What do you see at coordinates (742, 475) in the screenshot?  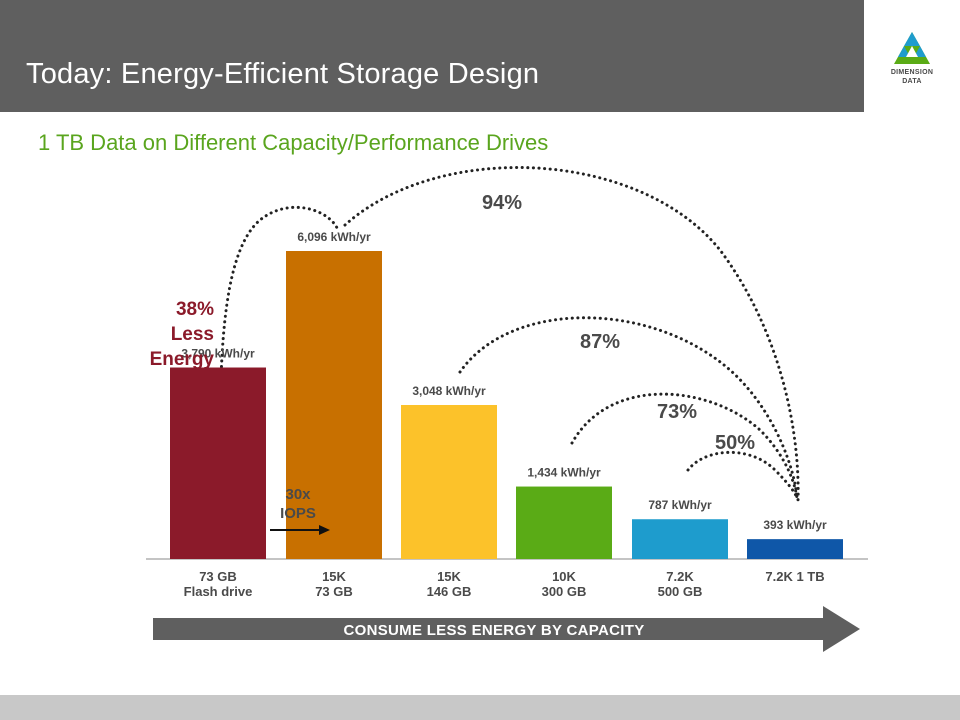 I see `arc-50-percent` at bounding box center [742, 475].